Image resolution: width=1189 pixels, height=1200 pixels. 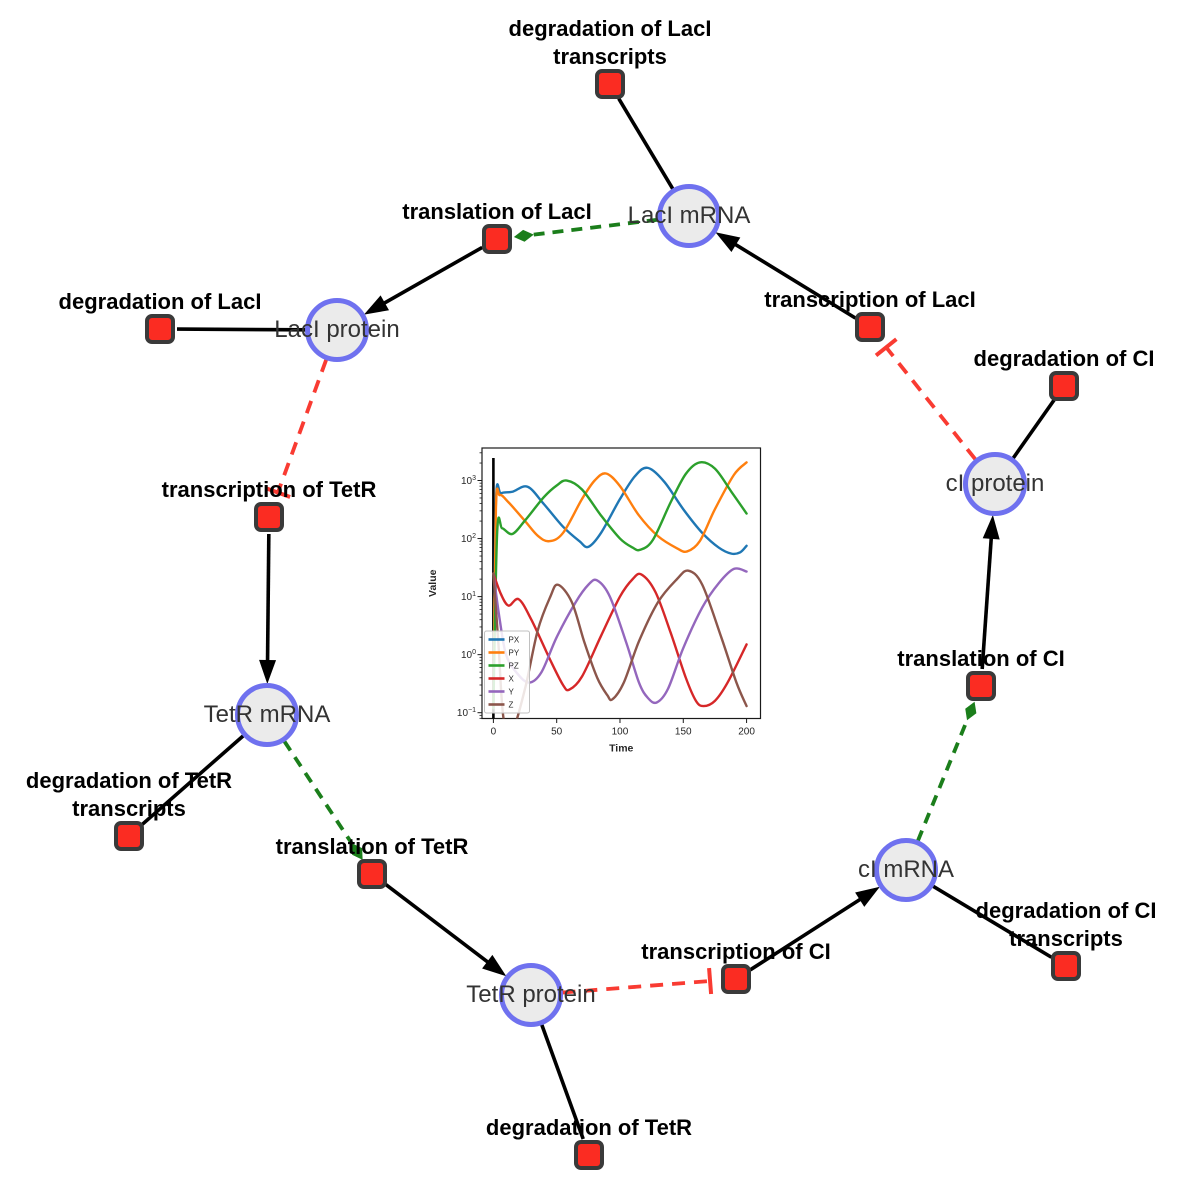 I want to click on series-line-Y, so click(x=620, y=636).